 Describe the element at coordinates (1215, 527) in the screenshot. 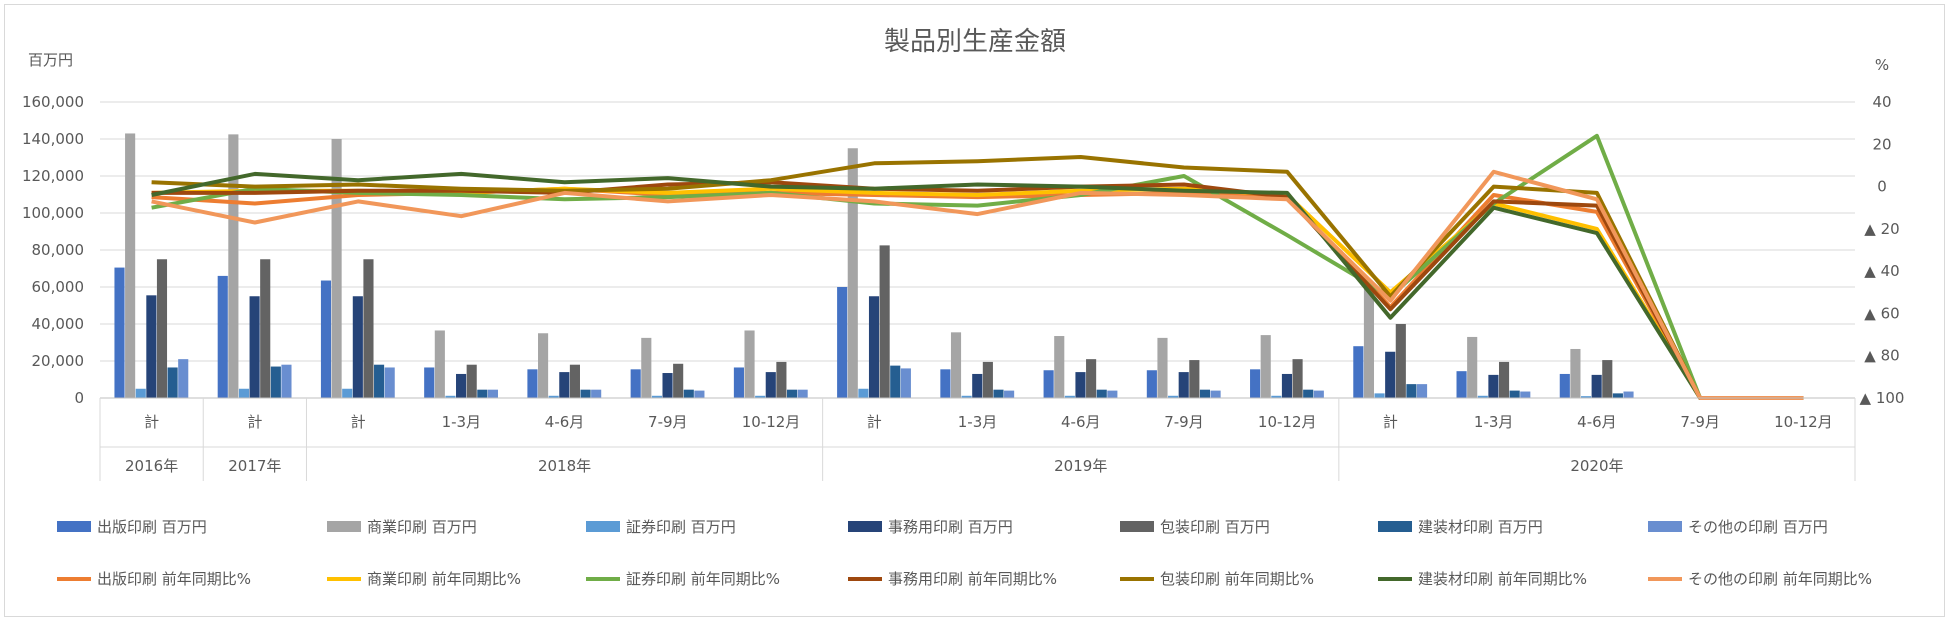

I see `legend-label: 包装印刷 百万円` at that location.